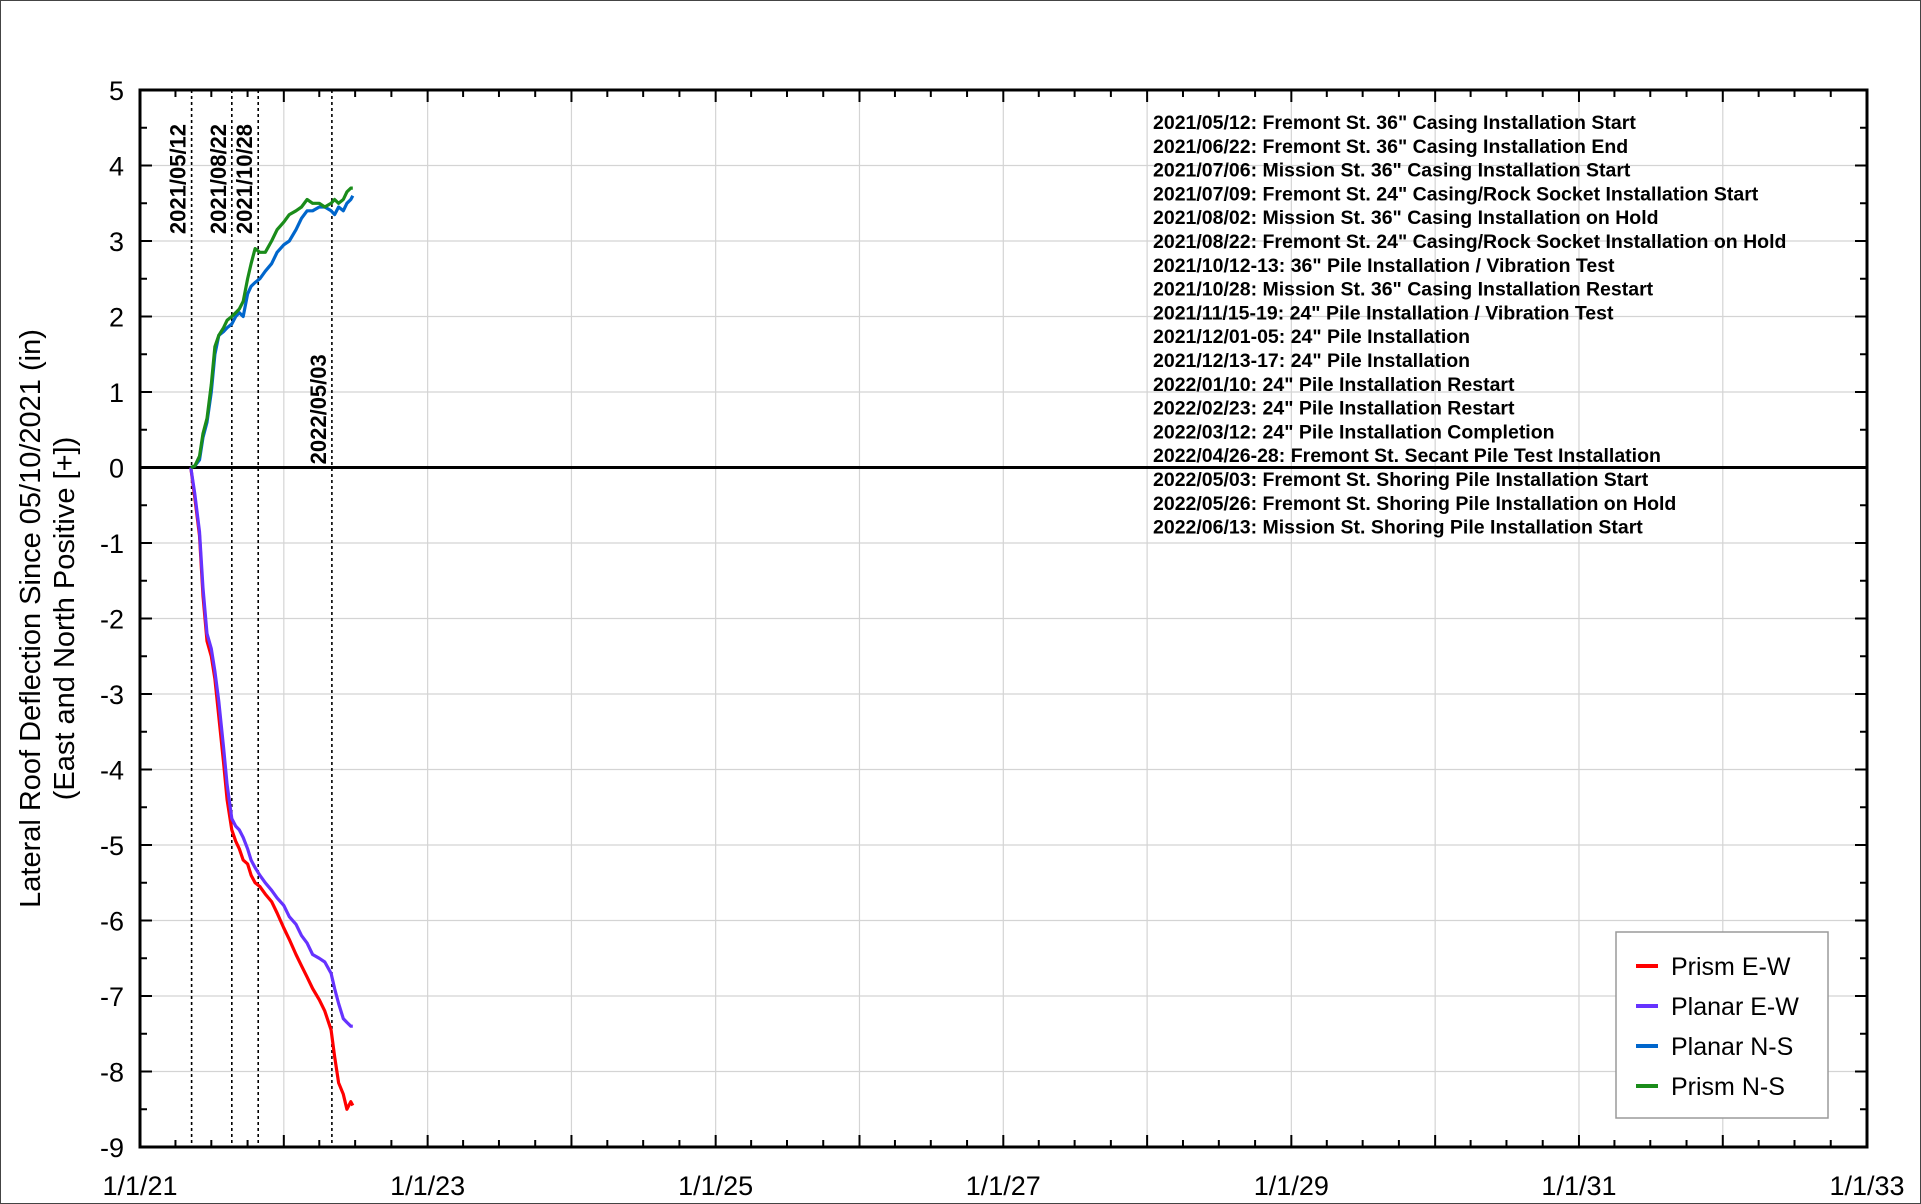 This screenshot has height=1204, width=1921. What do you see at coordinates (1722, 1025) in the screenshot?
I see `legend: Prism E-W Planar E-W Planar N-S Prism N-S` at bounding box center [1722, 1025].